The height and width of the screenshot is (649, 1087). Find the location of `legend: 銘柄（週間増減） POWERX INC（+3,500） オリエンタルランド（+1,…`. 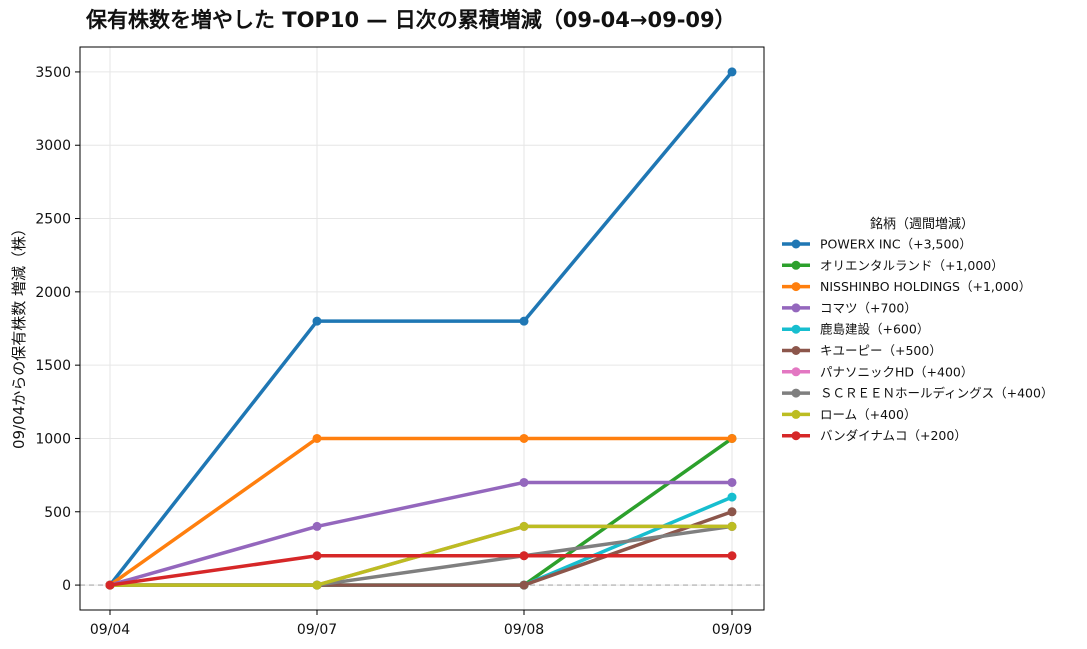

legend: 銘柄（週間増減） POWERX INC（+3,500） オリエンタルランド（+1,… is located at coordinates (917, 329).